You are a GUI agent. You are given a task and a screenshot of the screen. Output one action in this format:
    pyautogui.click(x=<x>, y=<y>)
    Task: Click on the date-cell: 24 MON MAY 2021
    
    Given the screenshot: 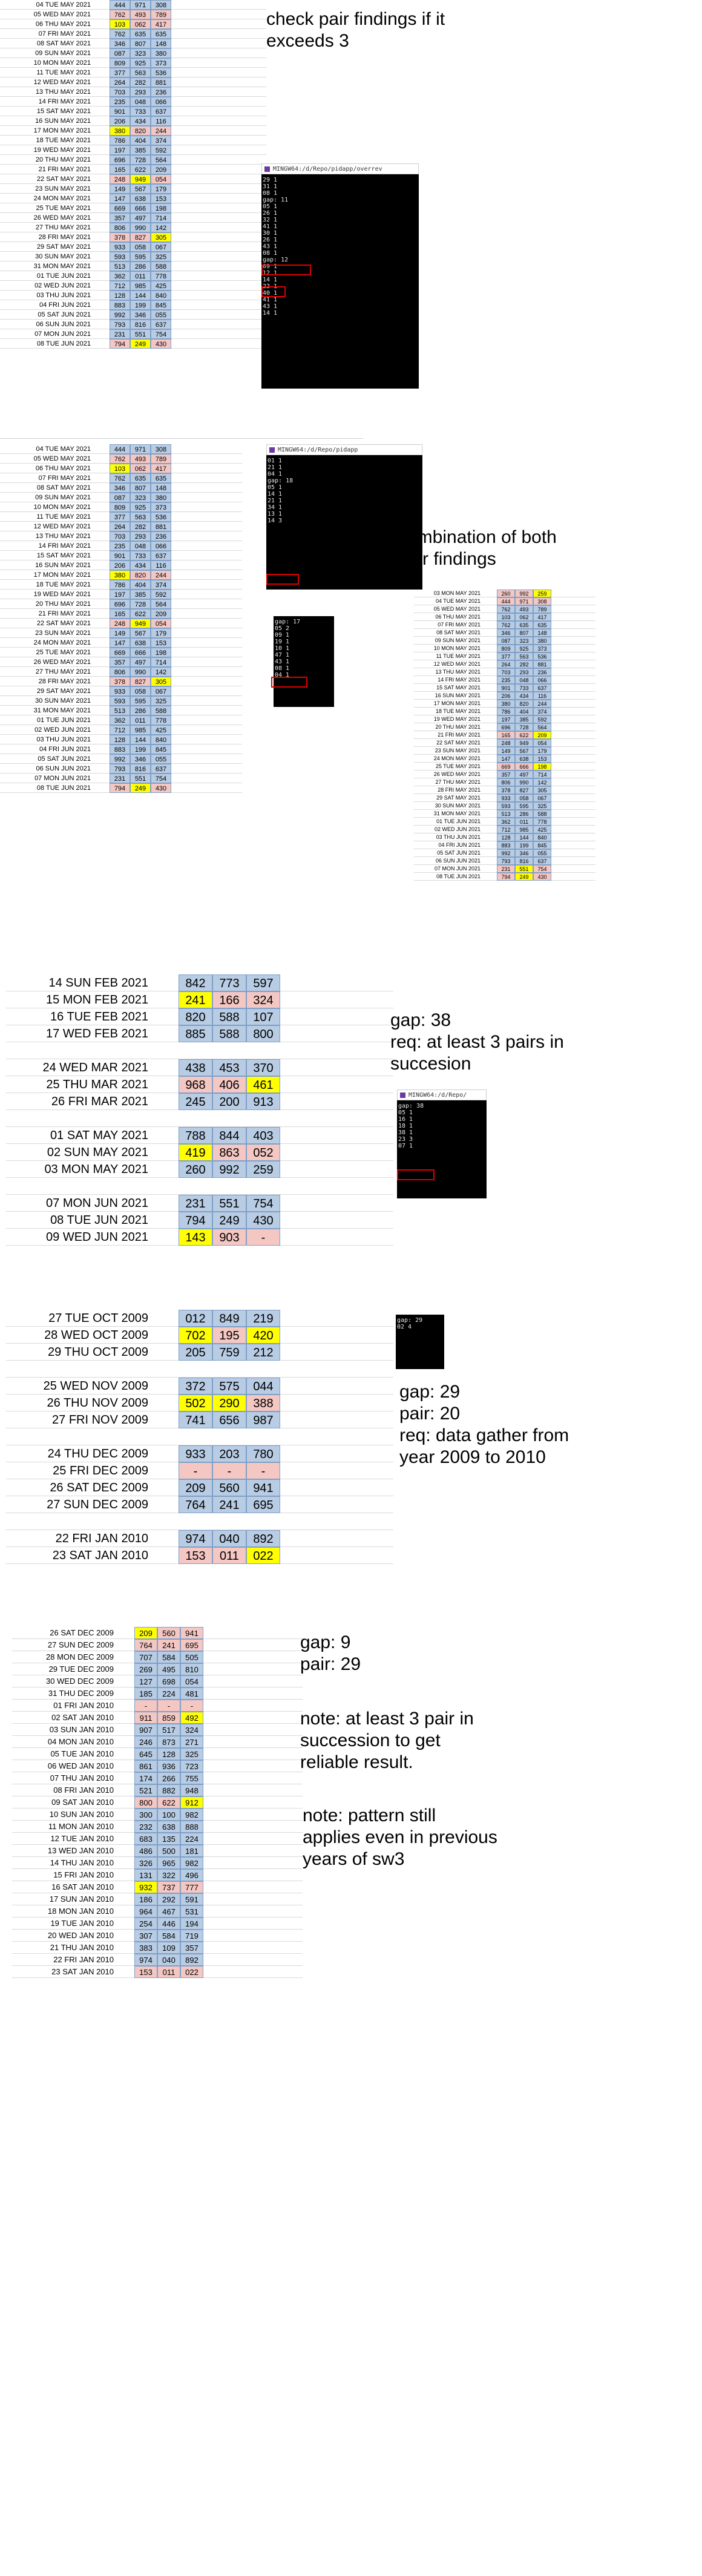 What is the action you would take?
    pyautogui.click(x=457, y=758)
    